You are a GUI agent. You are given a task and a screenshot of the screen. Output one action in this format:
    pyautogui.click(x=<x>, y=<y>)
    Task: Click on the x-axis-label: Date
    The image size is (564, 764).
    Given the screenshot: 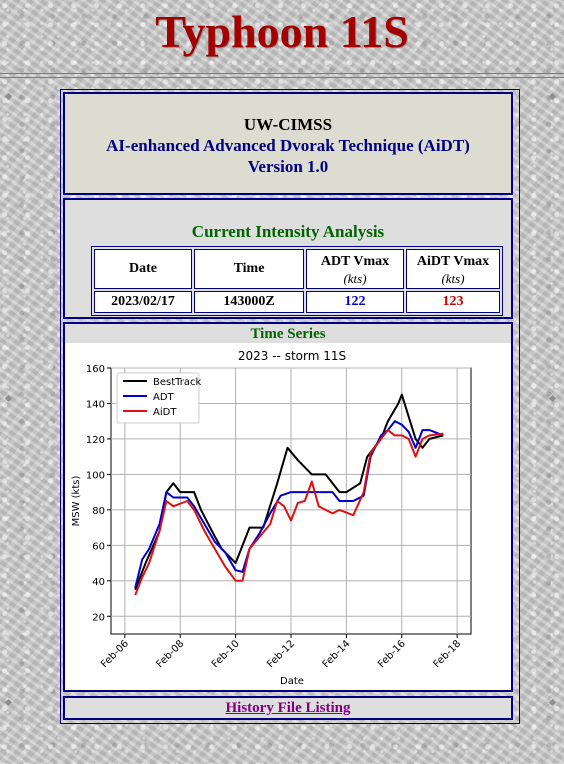 What is the action you would take?
    pyautogui.click(x=292, y=681)
    